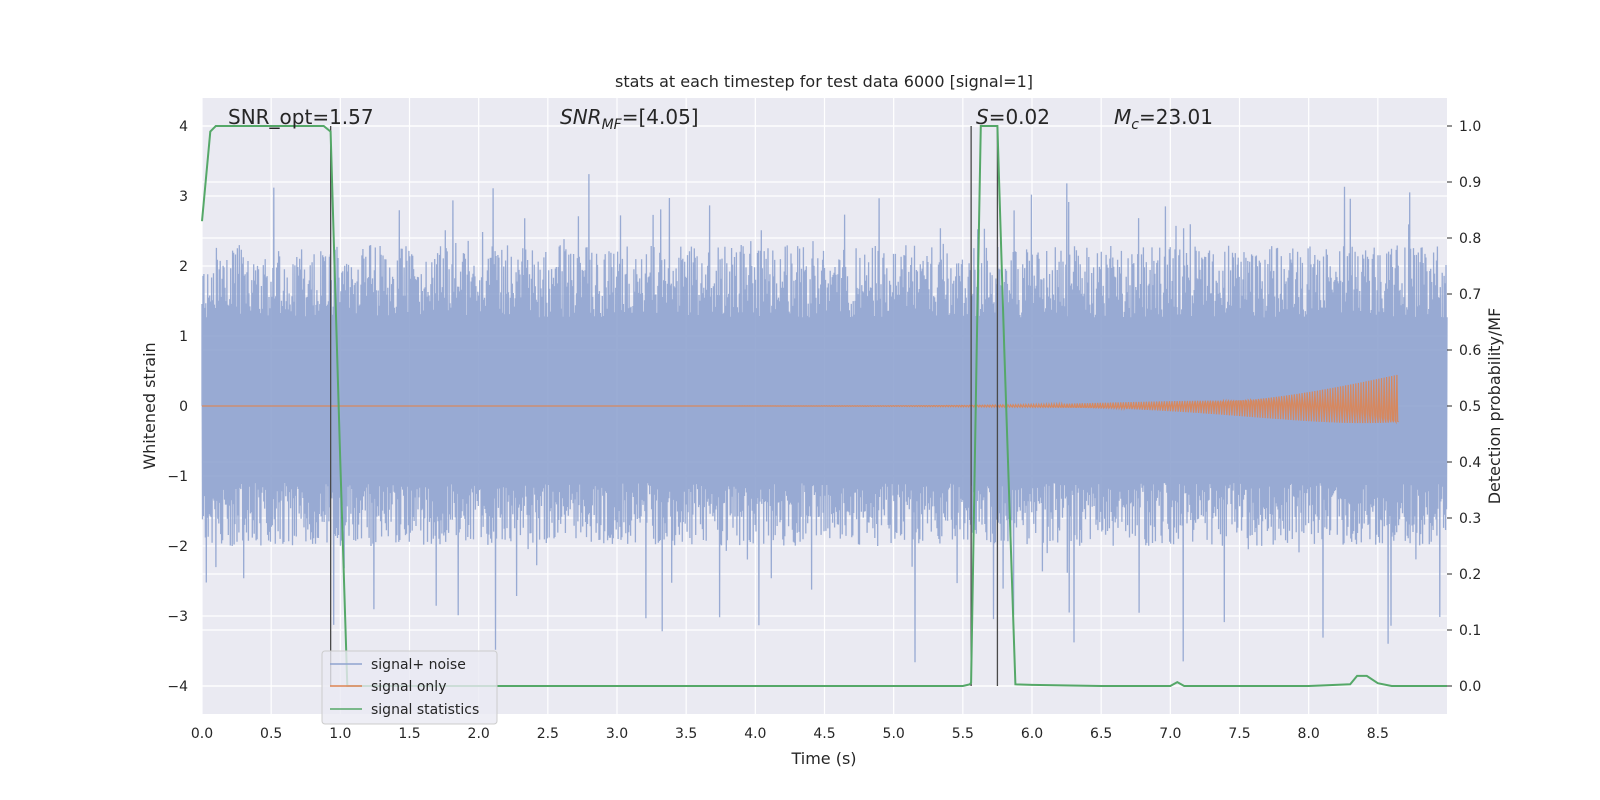 The width and height of the screenshot is (1600, 800). I want to click on signal-only-series, so click(800, 399).